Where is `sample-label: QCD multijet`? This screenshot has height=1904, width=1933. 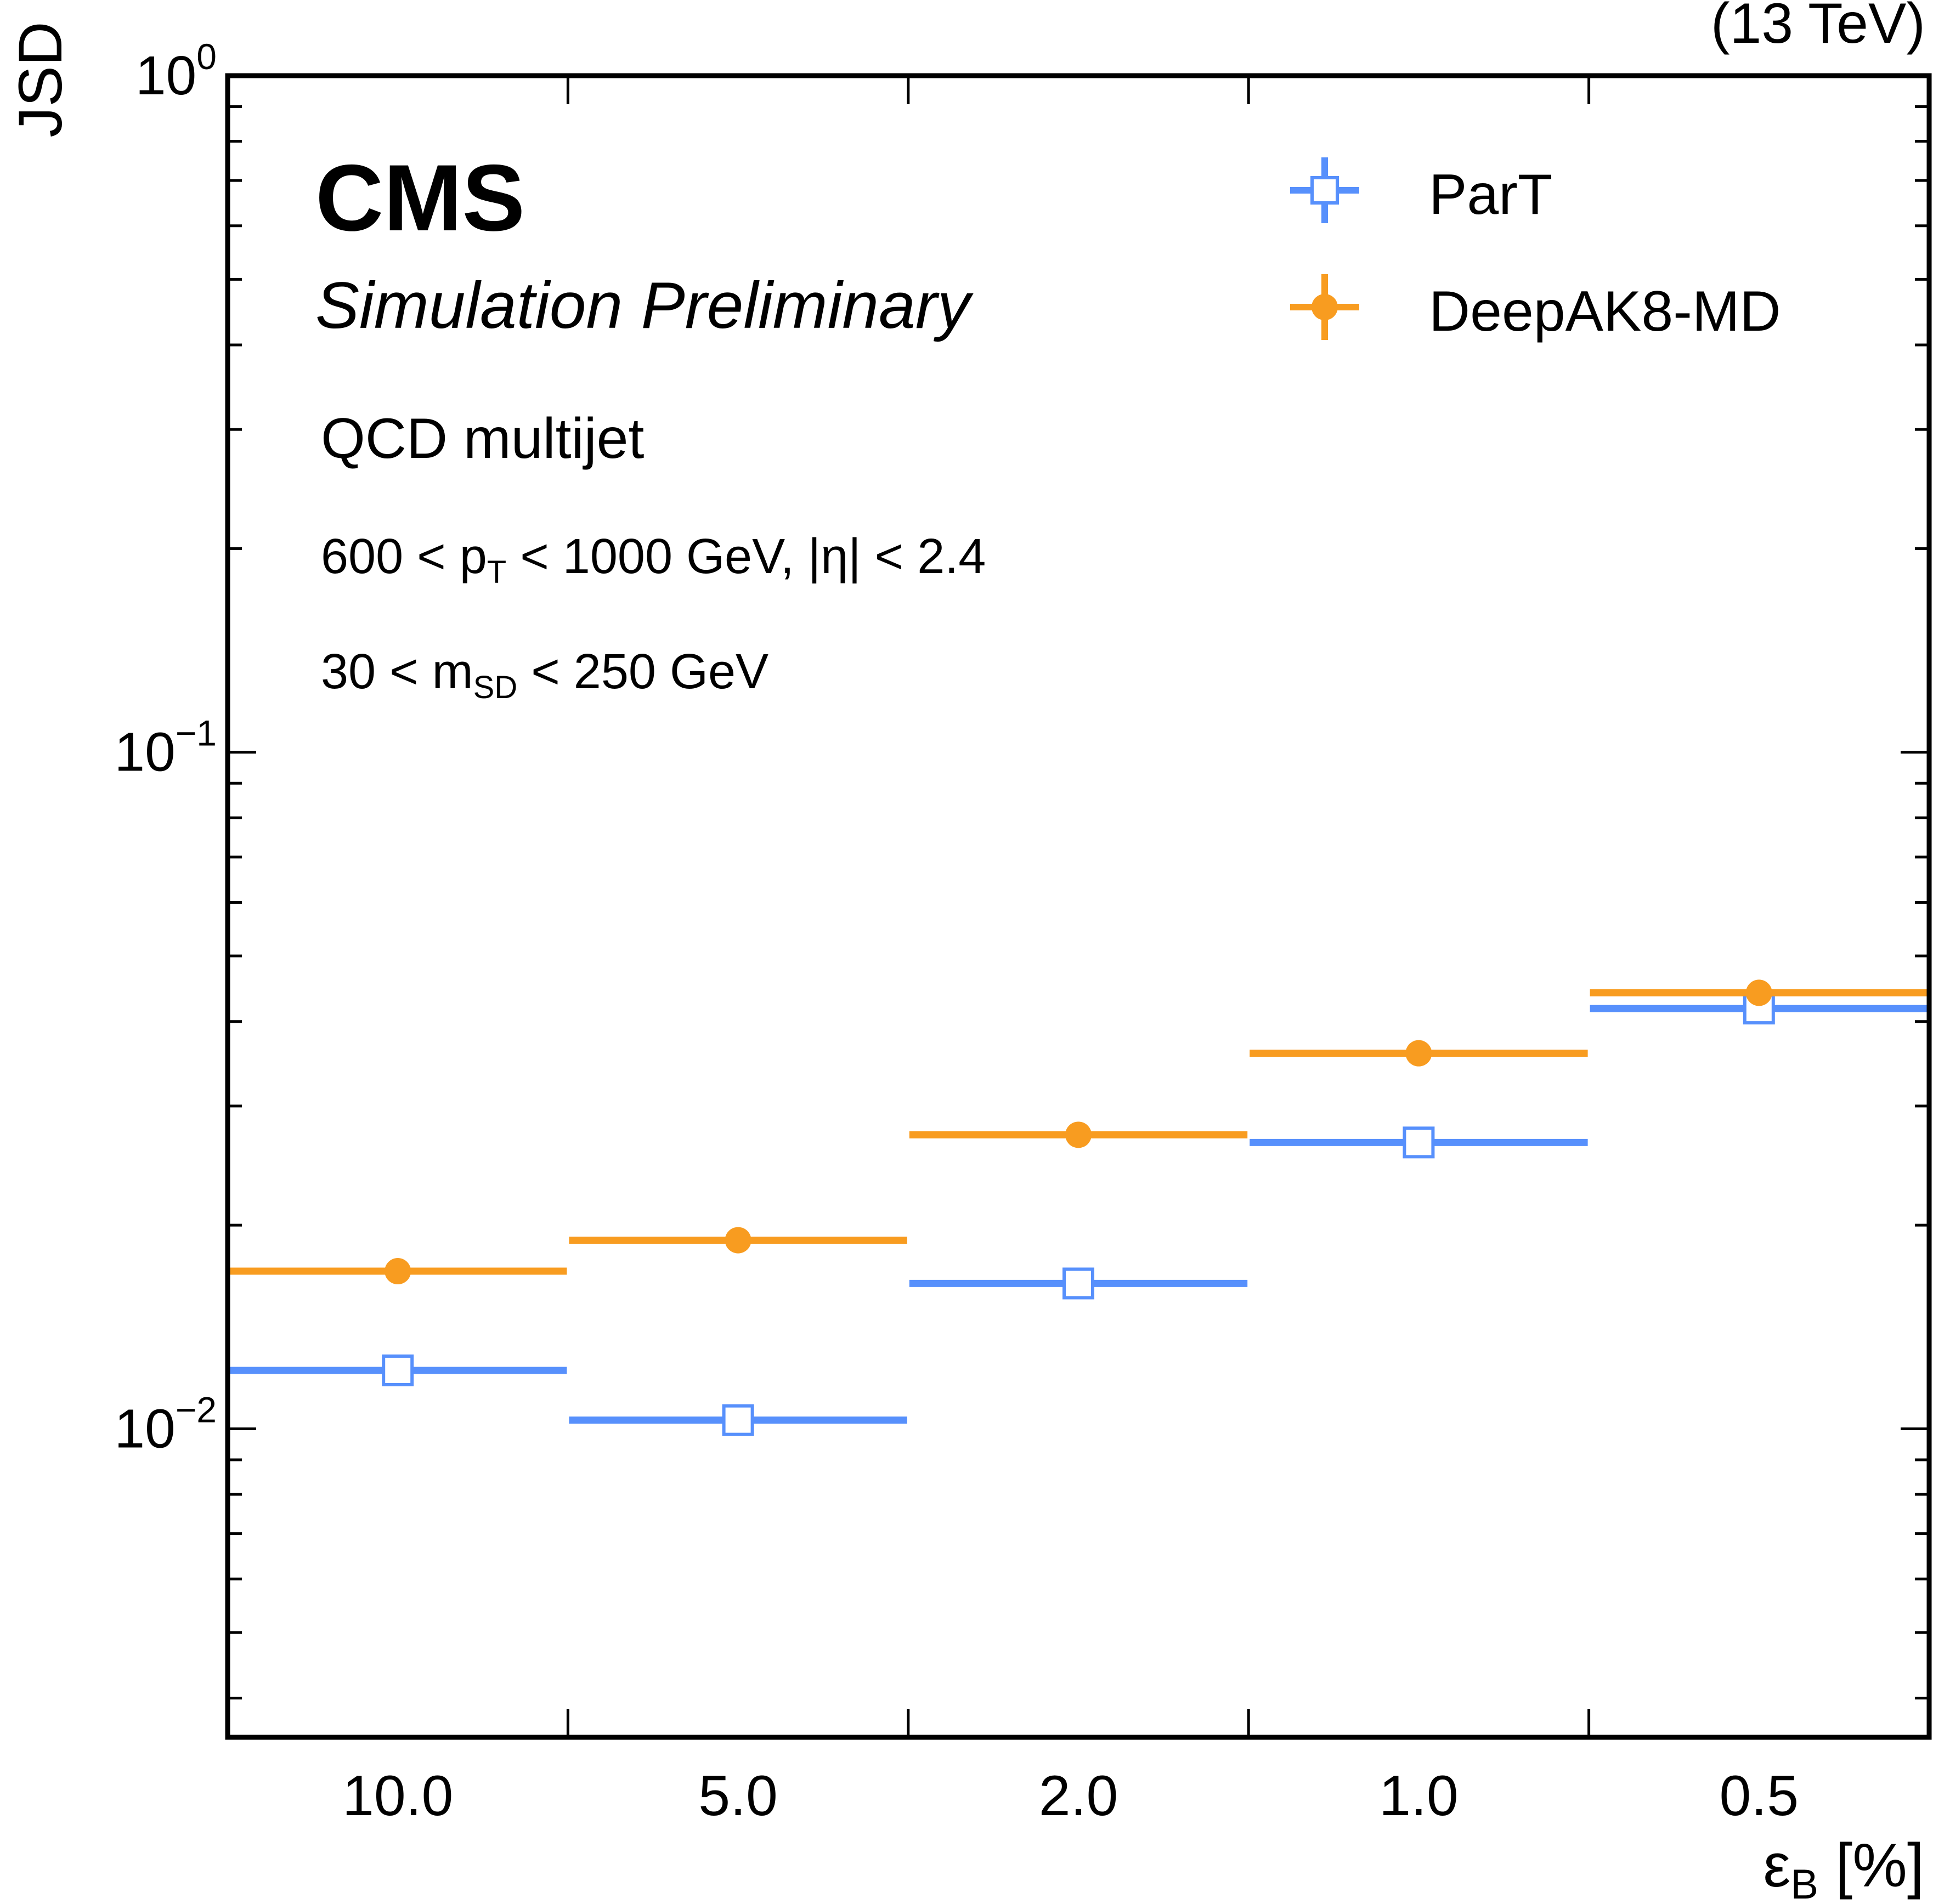 sample-label: QCD multijet is located at coordinates (483, 439).